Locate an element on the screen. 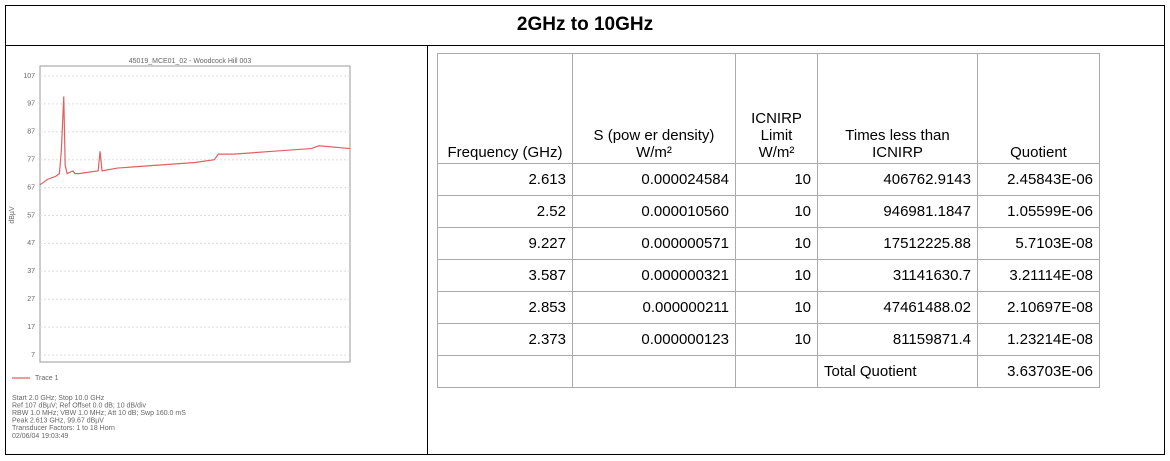 The image size is (1170, 461). total-row: Total Quotient 3.63703E-06 is located at coordinates (768, 371).